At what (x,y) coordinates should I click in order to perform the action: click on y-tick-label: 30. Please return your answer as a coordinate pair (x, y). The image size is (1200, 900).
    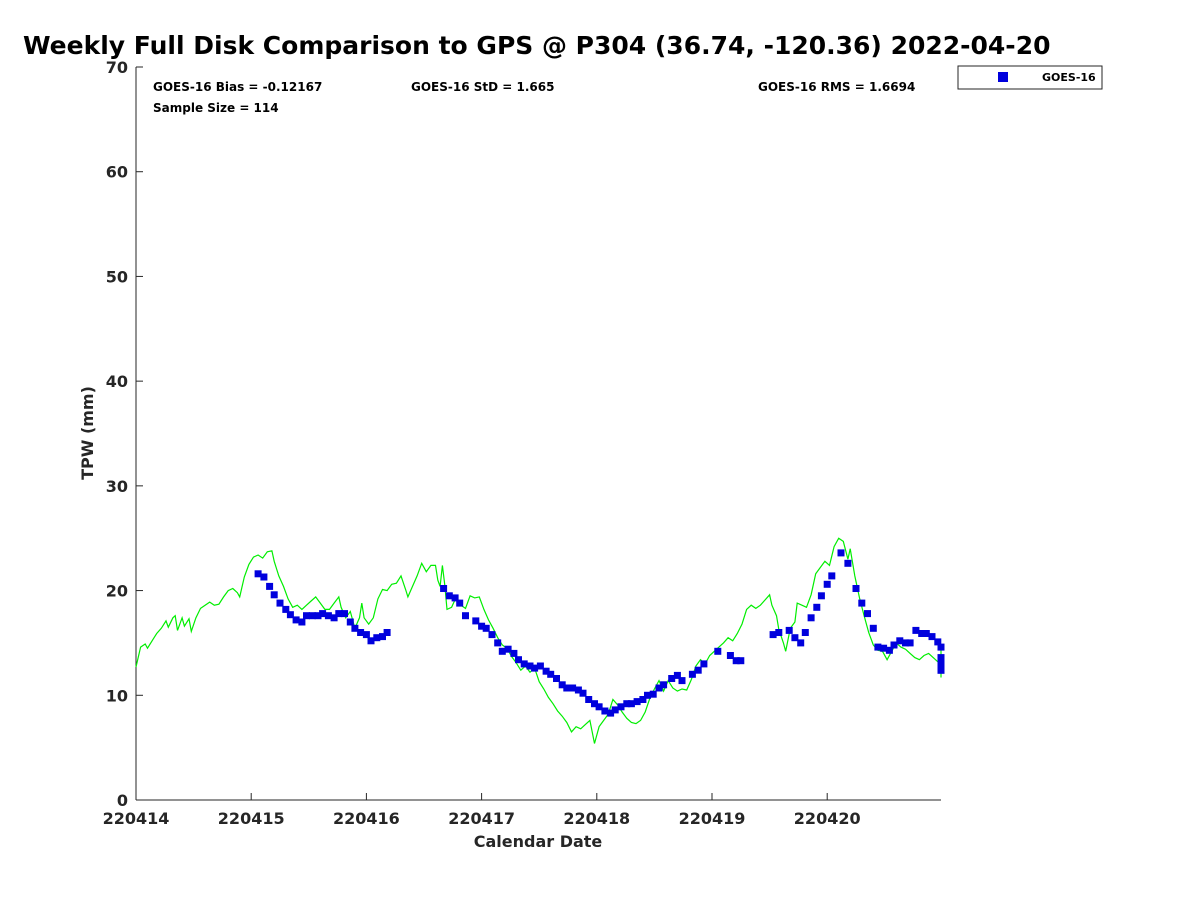
    Looking at the image, I should click on (117, 486).